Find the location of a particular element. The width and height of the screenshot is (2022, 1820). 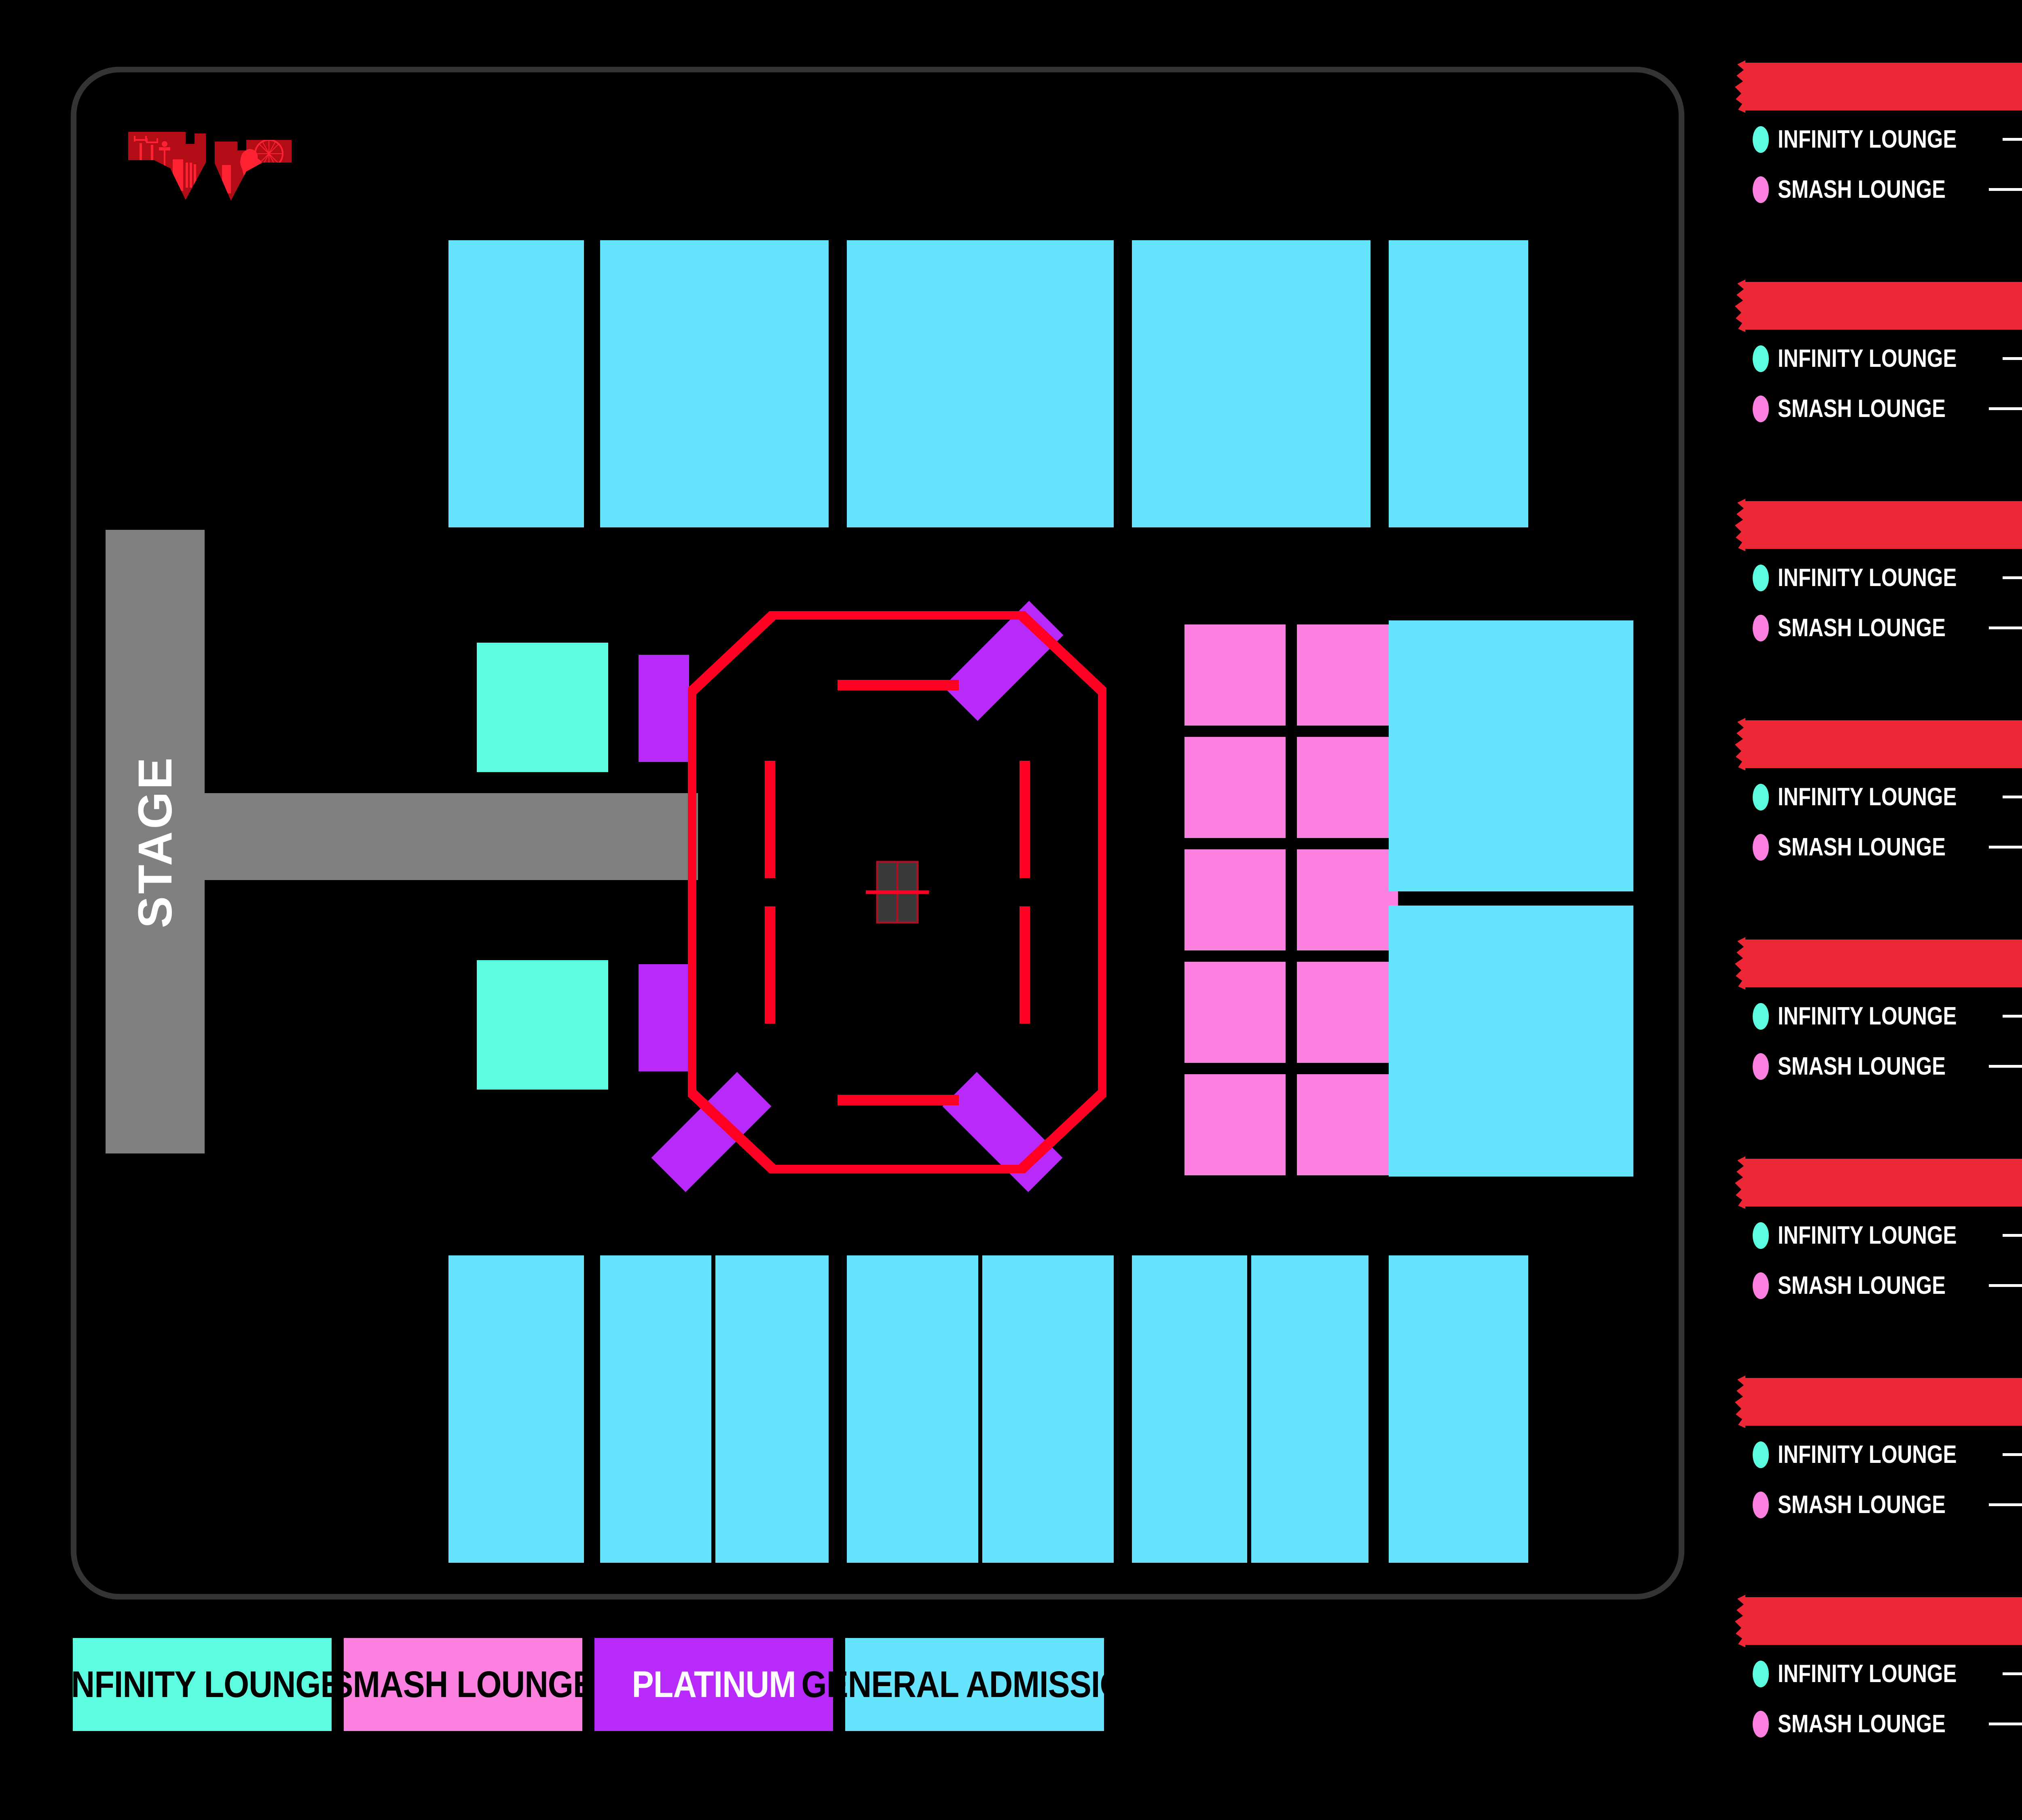

legend-chip-label: SMASH LOUNGE is located at coordinates (463, 1684).